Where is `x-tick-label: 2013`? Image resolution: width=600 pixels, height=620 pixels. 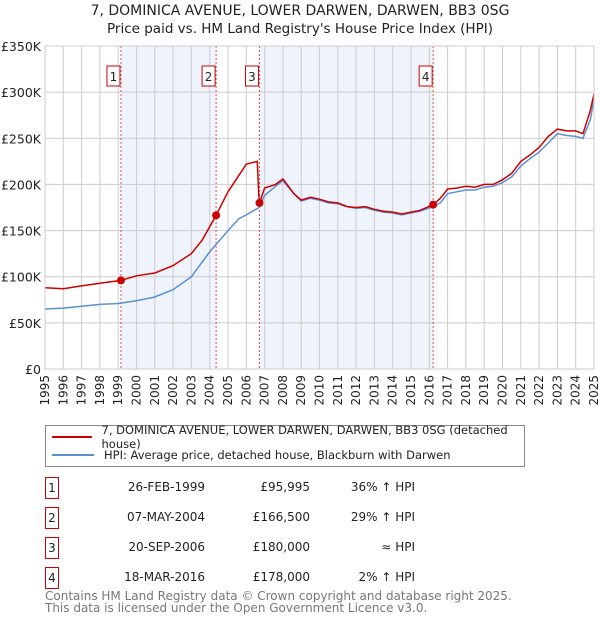
x-tick-label: 2013 is located at coordinates (374, 390).